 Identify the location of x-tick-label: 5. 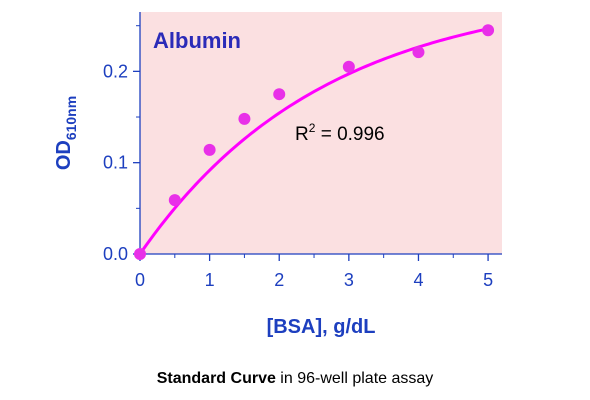
(488, 280).